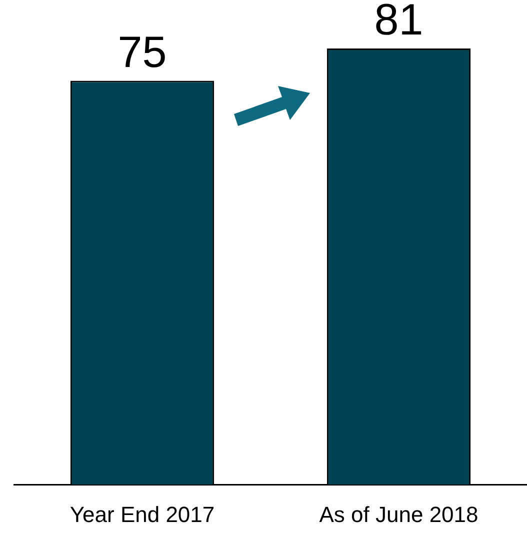  Describe the element at coordinates (399, 22) in the screenshot. I see `data-label: 81` at that location.